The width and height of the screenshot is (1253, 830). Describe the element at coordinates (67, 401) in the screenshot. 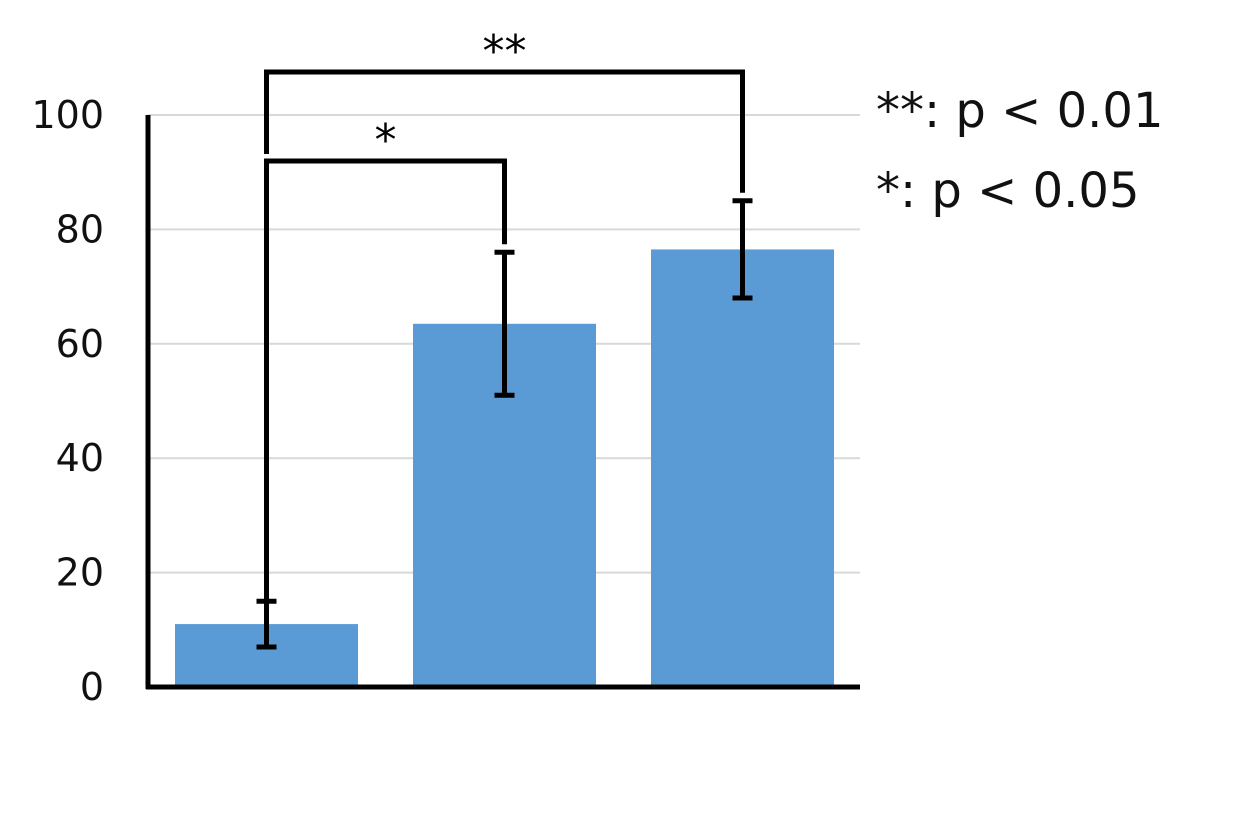

I see `y-tick-labels: 0 20 40 60 80 100` at that location.